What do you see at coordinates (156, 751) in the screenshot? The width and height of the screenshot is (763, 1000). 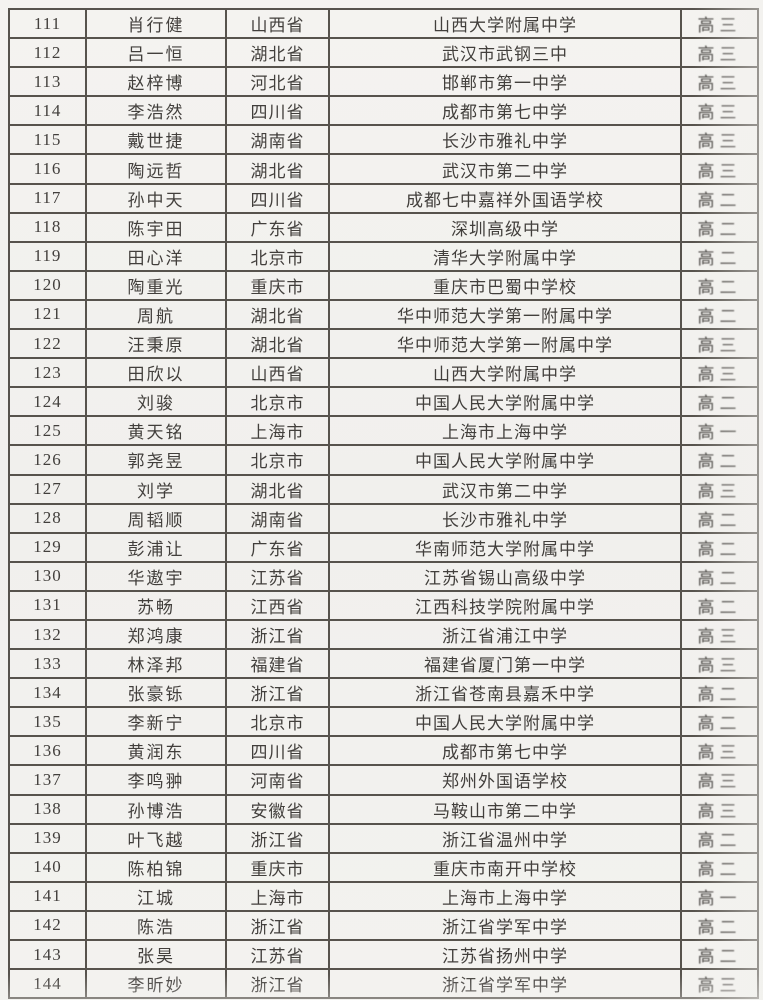 I see `cell-student-name: 黄润东` at bounding box center [156, 751].